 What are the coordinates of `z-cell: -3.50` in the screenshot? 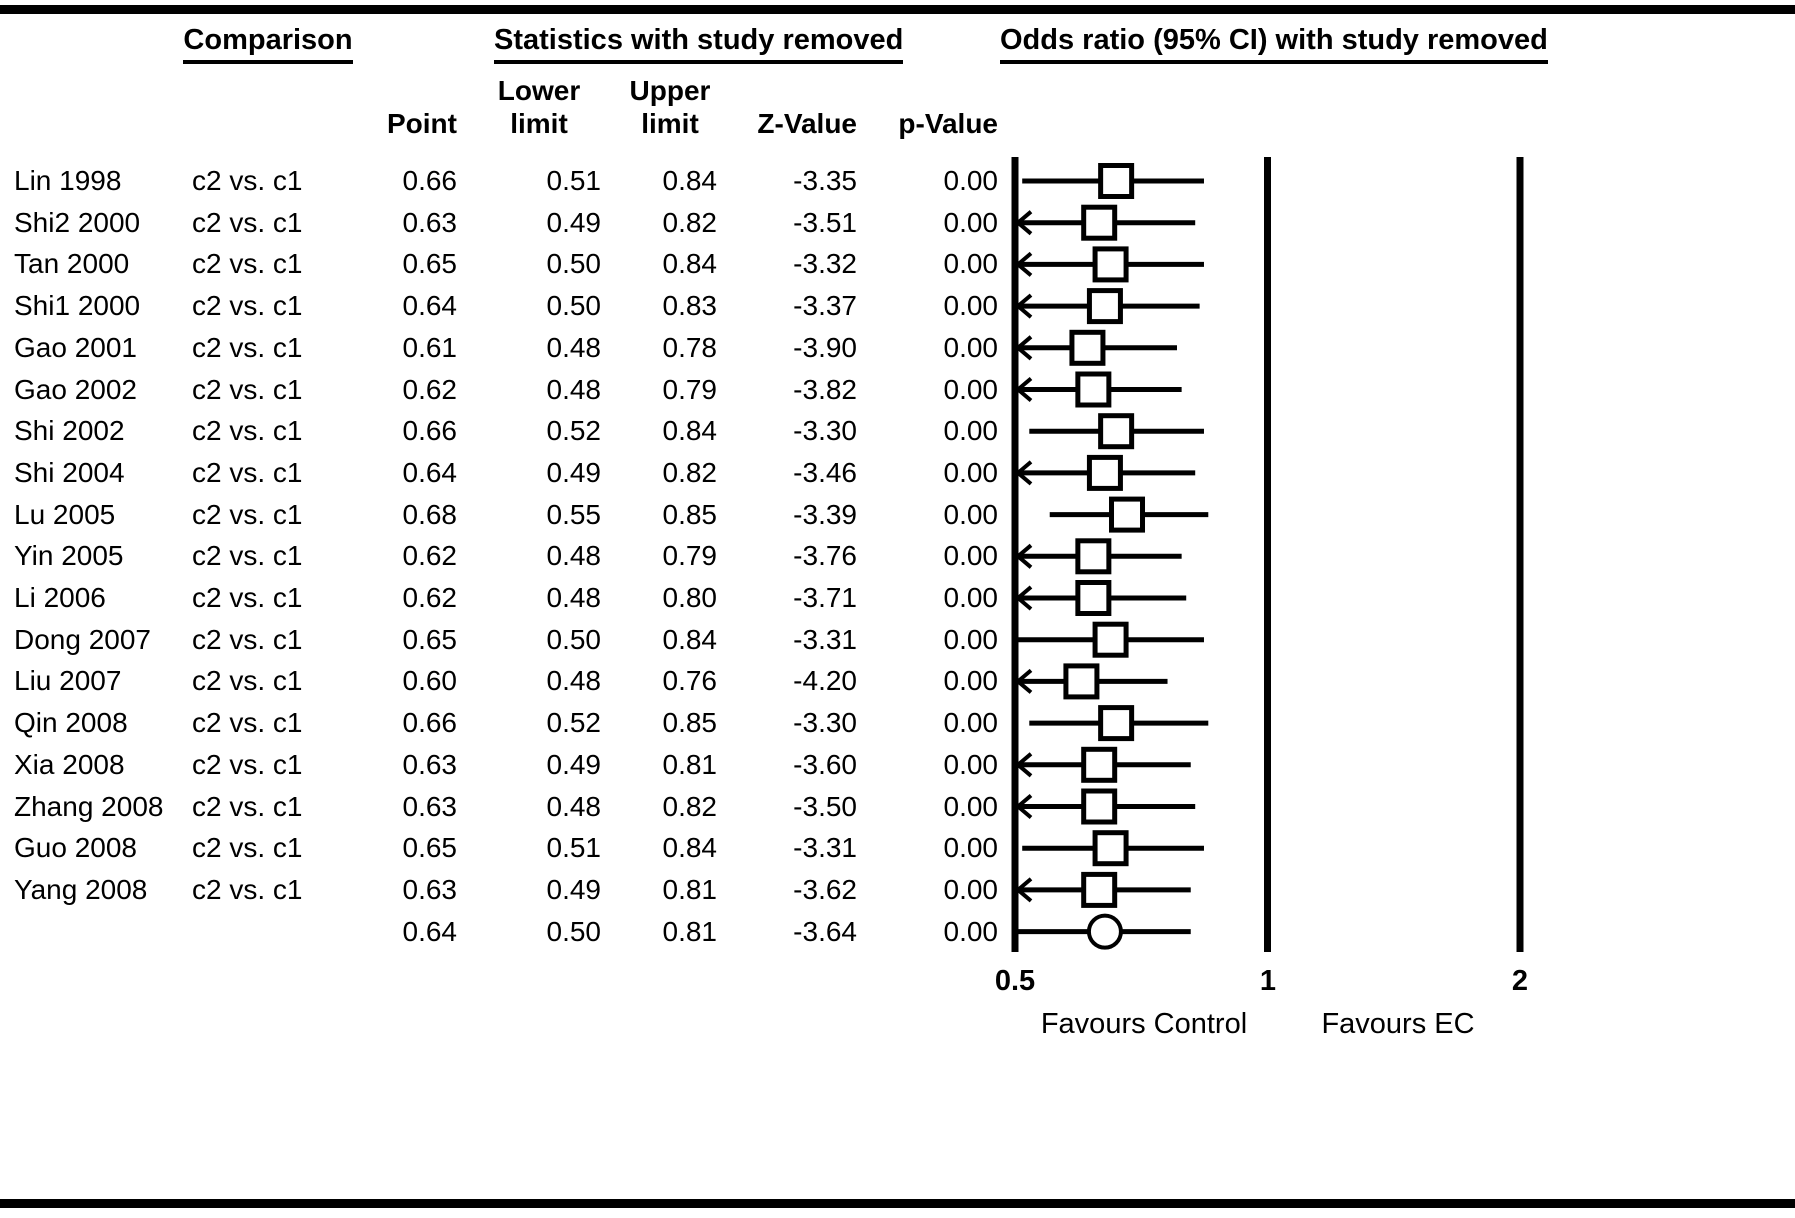 It's located at (825, 806).